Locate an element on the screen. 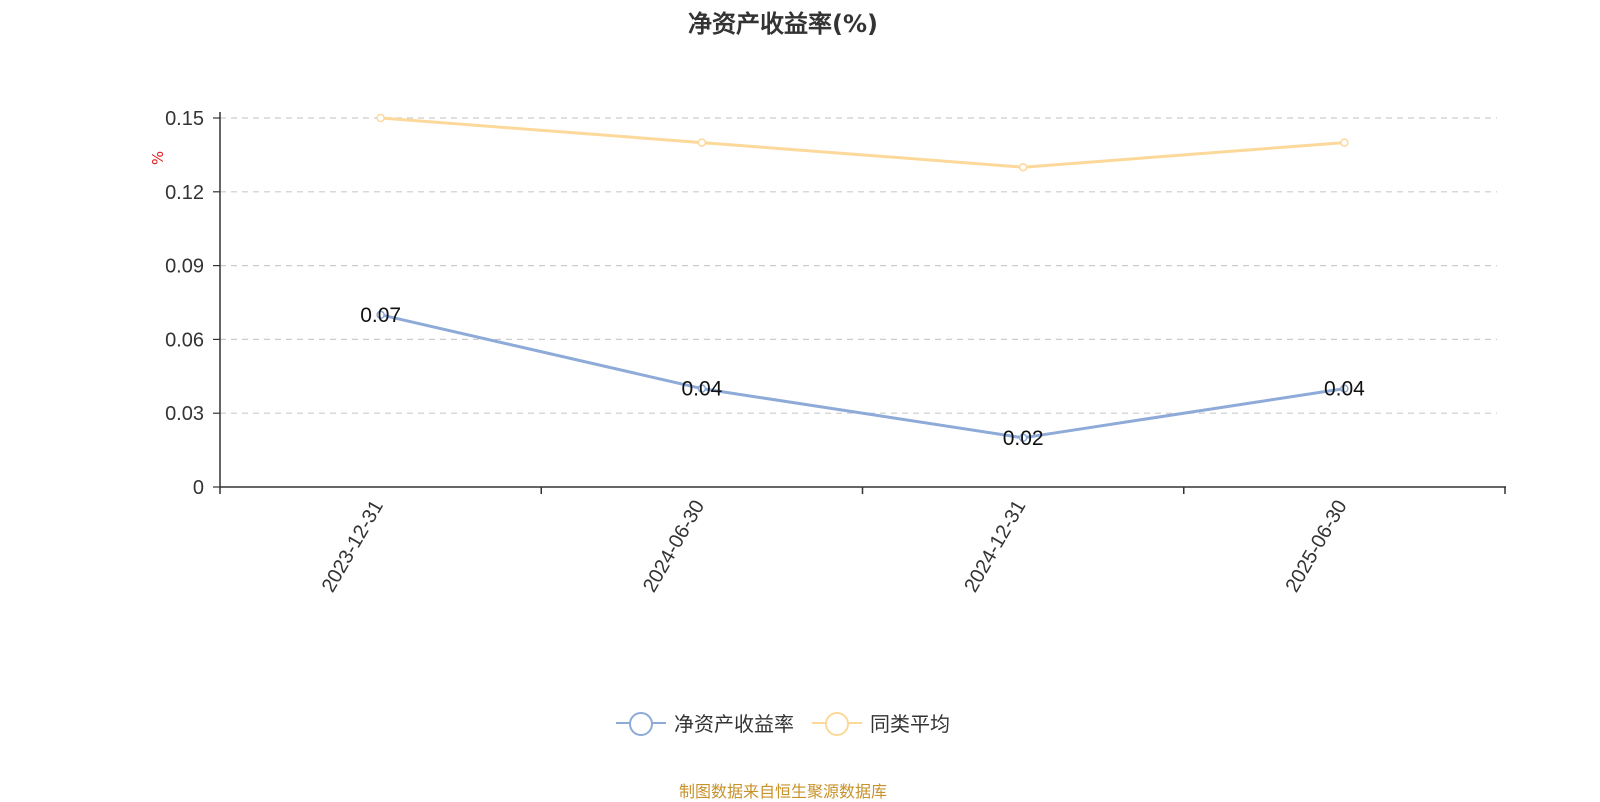  y-tick-label: 0.12 is located at coordinates (184, 193).